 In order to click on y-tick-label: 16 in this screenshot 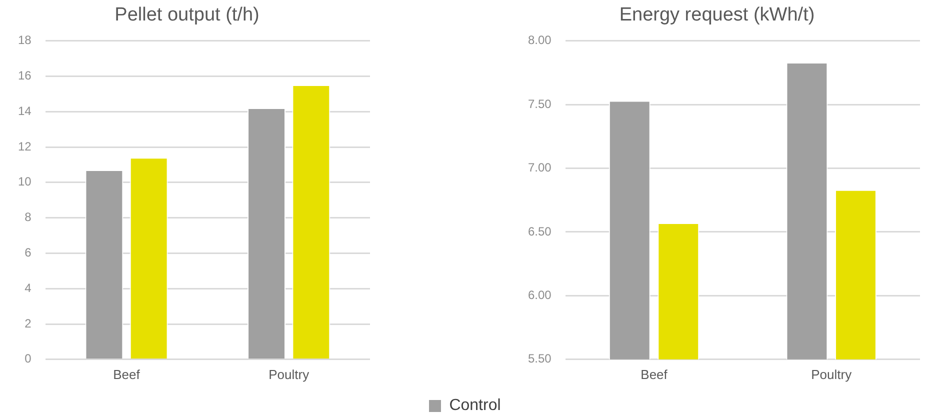, I will do `click(25, 75)`.